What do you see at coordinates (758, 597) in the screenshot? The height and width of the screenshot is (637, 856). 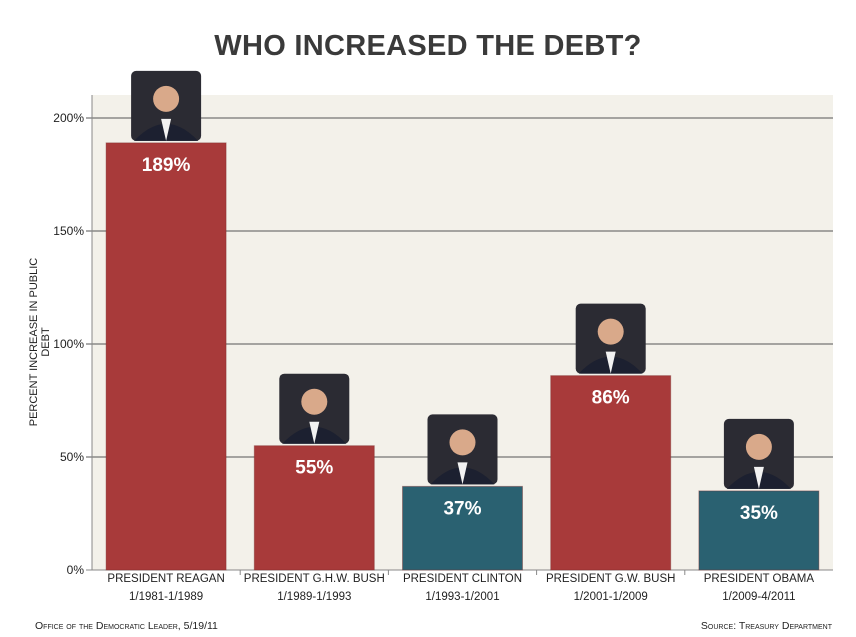 I see `x-tick-term: 1/2009-4/2011` at bounding box center [758, 597].